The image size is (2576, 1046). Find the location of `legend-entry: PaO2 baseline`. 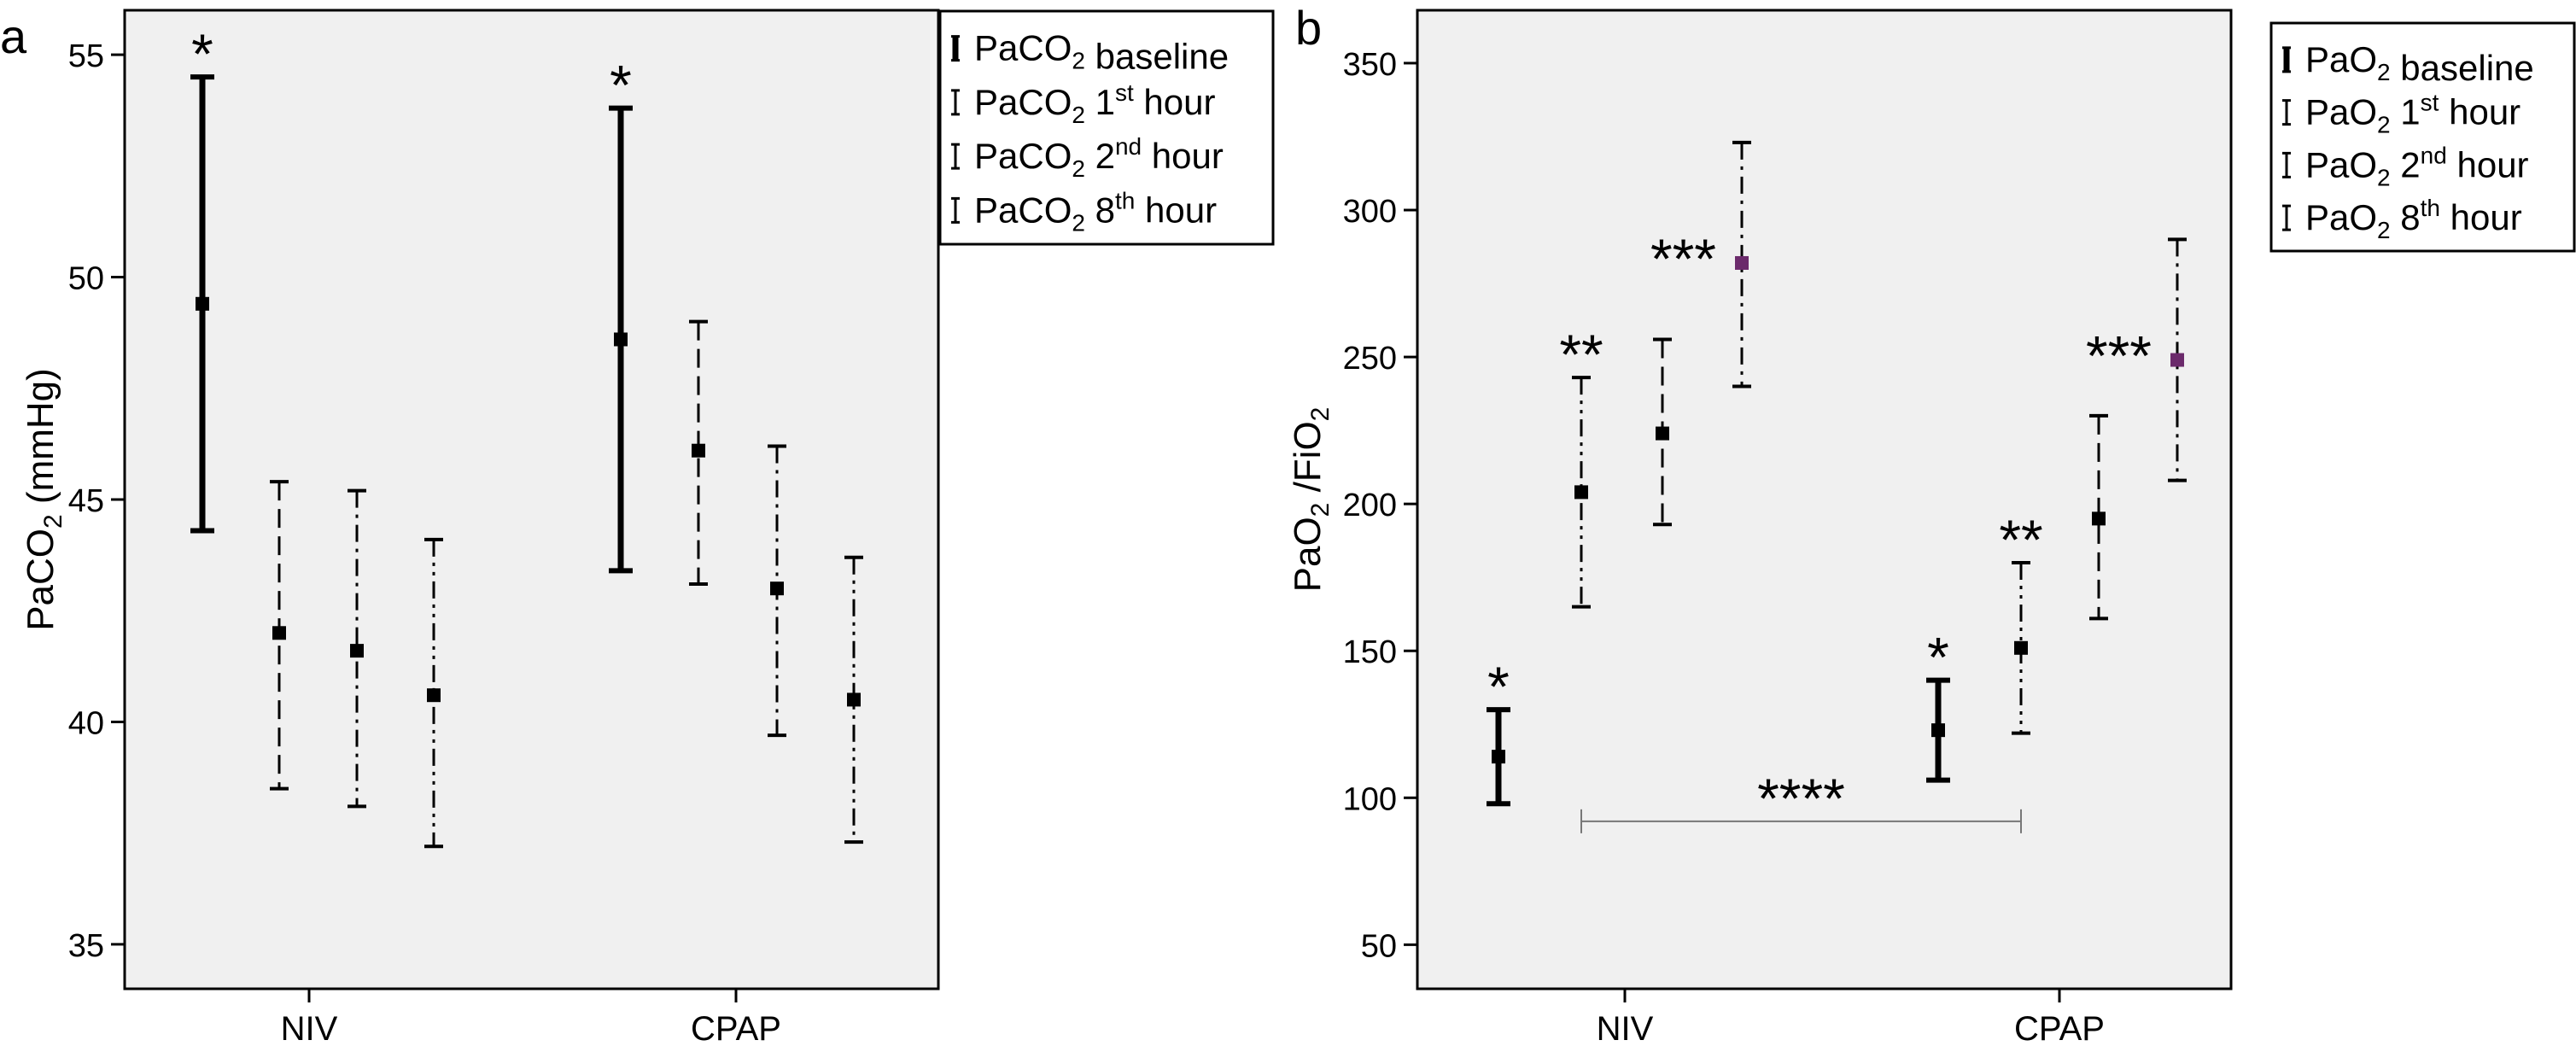

legend-entry: PaO2 baseline is located at coordinates (2419, 64).